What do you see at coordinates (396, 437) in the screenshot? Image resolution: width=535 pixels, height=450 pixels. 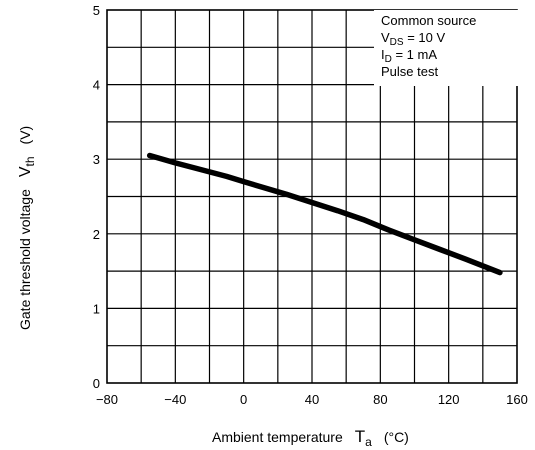 I see `x-axis-unit: (°C)` at bounding box center [396, 437].